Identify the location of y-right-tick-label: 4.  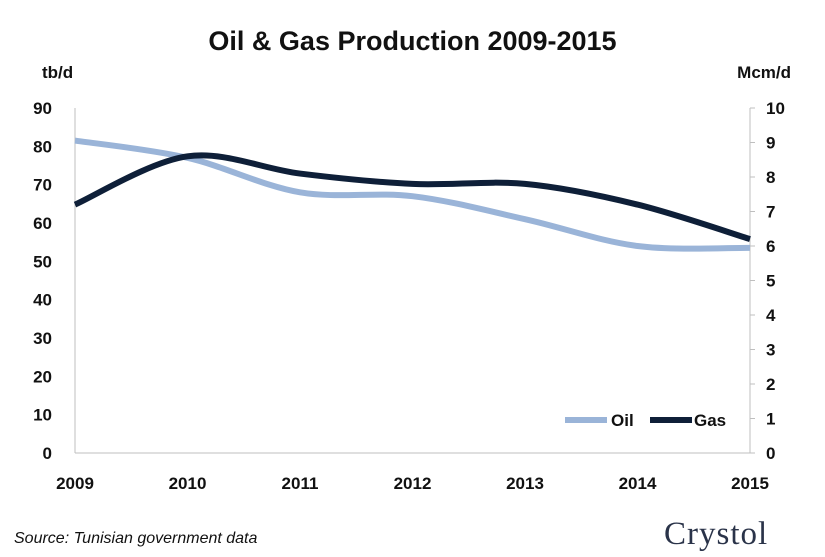
(771, 315).